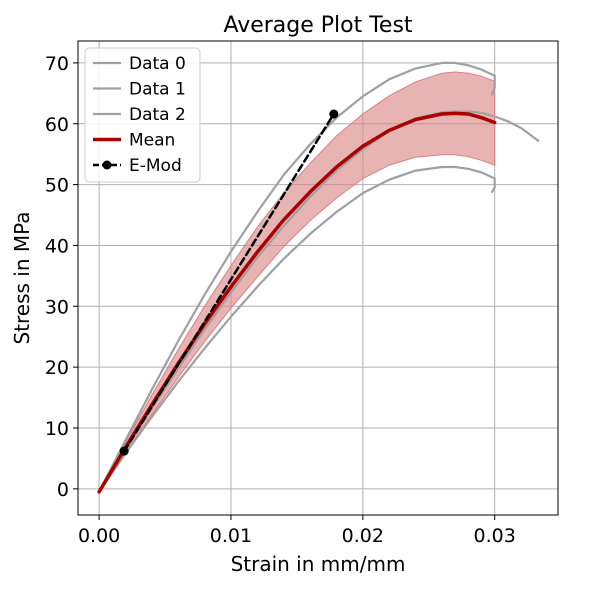 The width and height of the screenshot is (600, 592). I want to click on legend-label-1: Data 1, so click(157, 90).